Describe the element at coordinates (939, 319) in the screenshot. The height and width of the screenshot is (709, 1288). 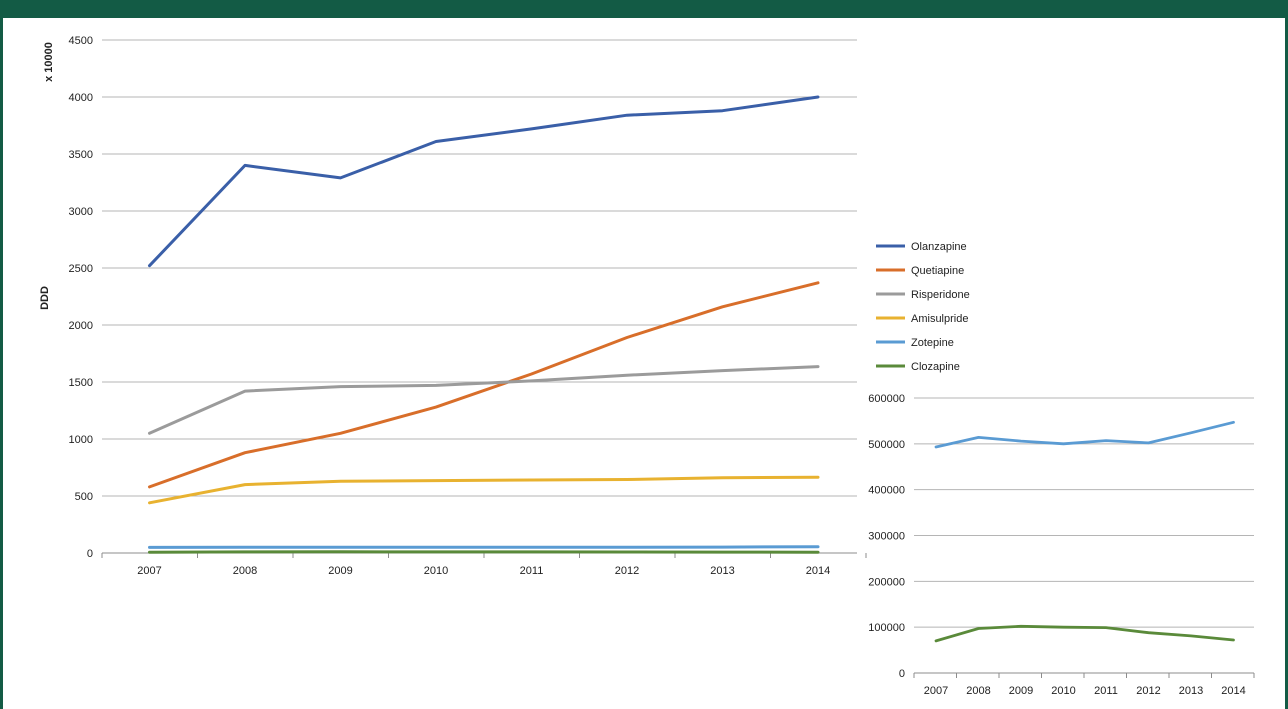
I see `legend-label: Amisulpride` at that location.